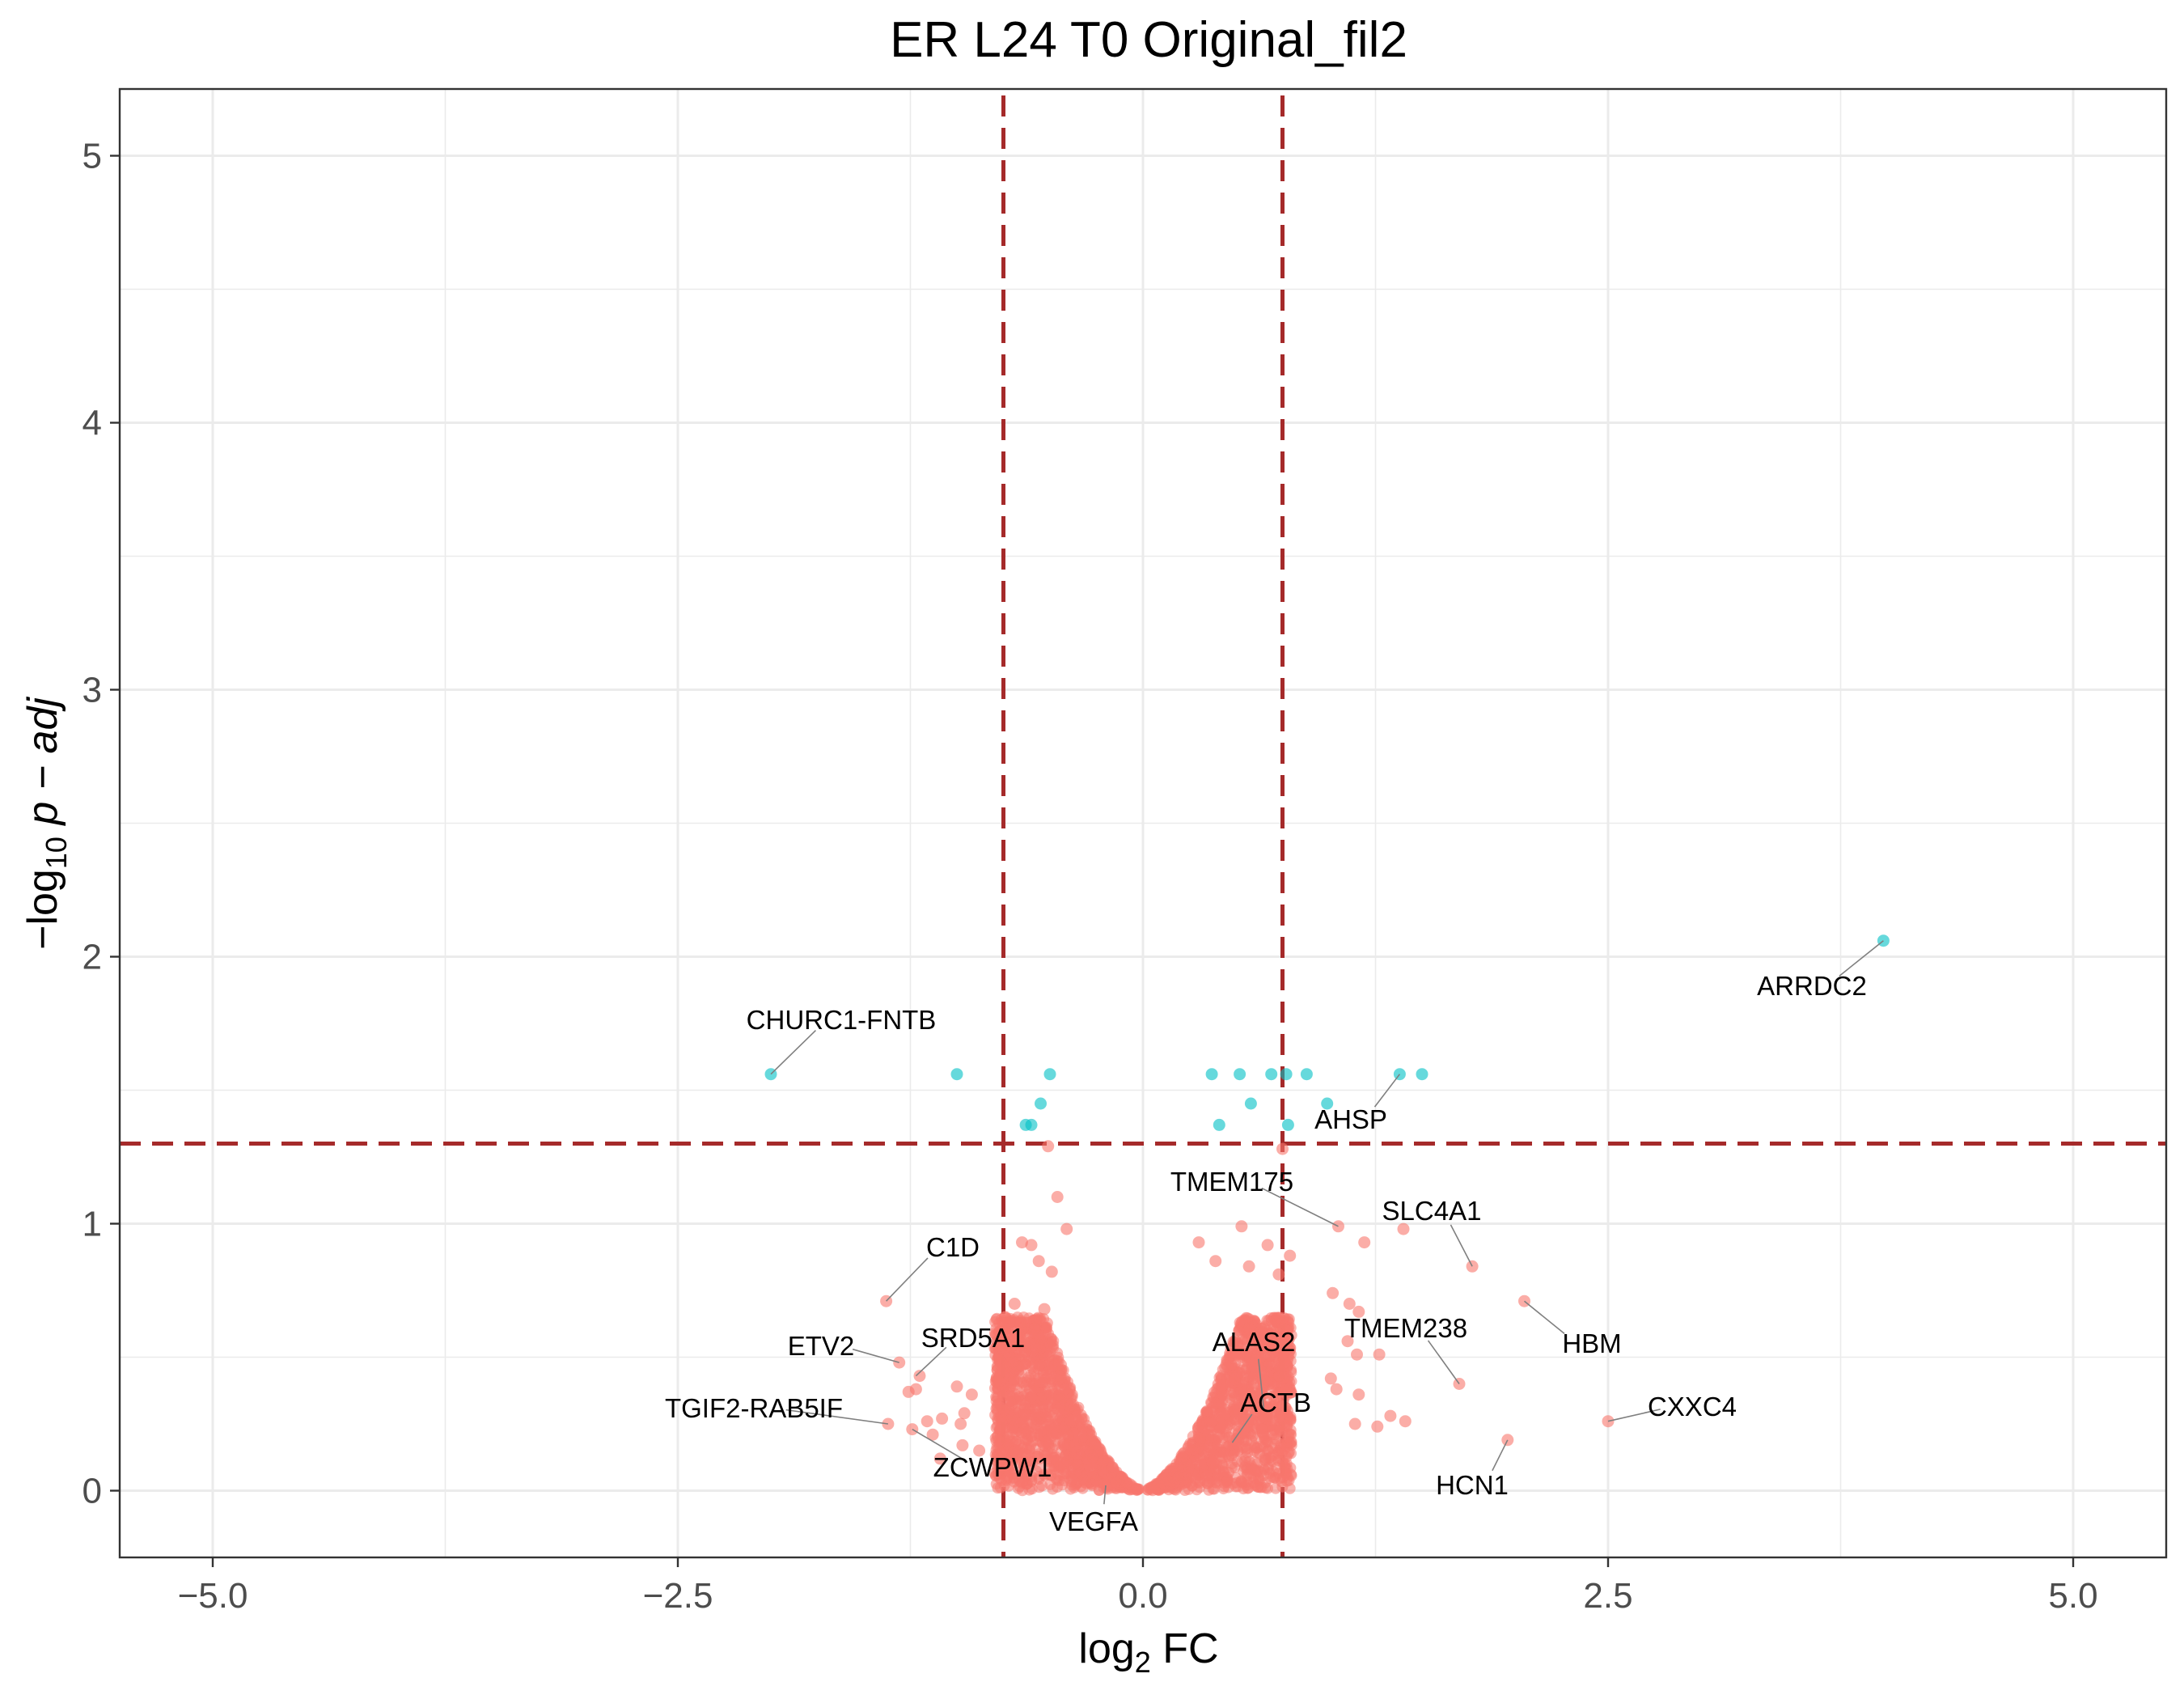  I want to click on y-tick-label: 5, so click(92, 156).